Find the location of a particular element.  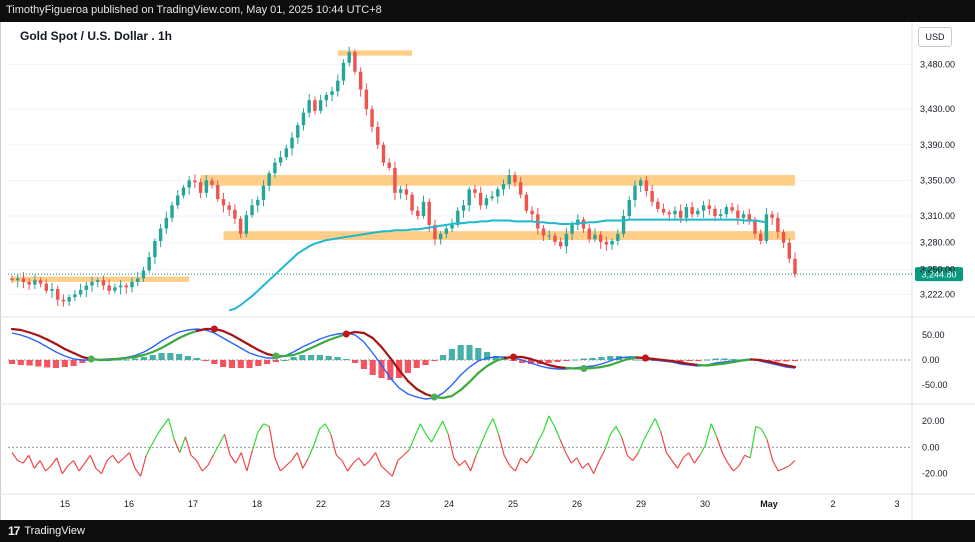

time-tick-label: May is located at coordinates (769, 504).